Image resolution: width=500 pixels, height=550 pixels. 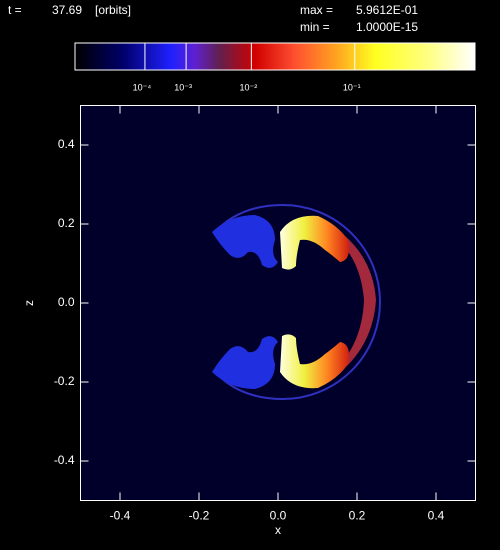 I want to click on y-tick-label: 0.4, so click(x=66, y=144).